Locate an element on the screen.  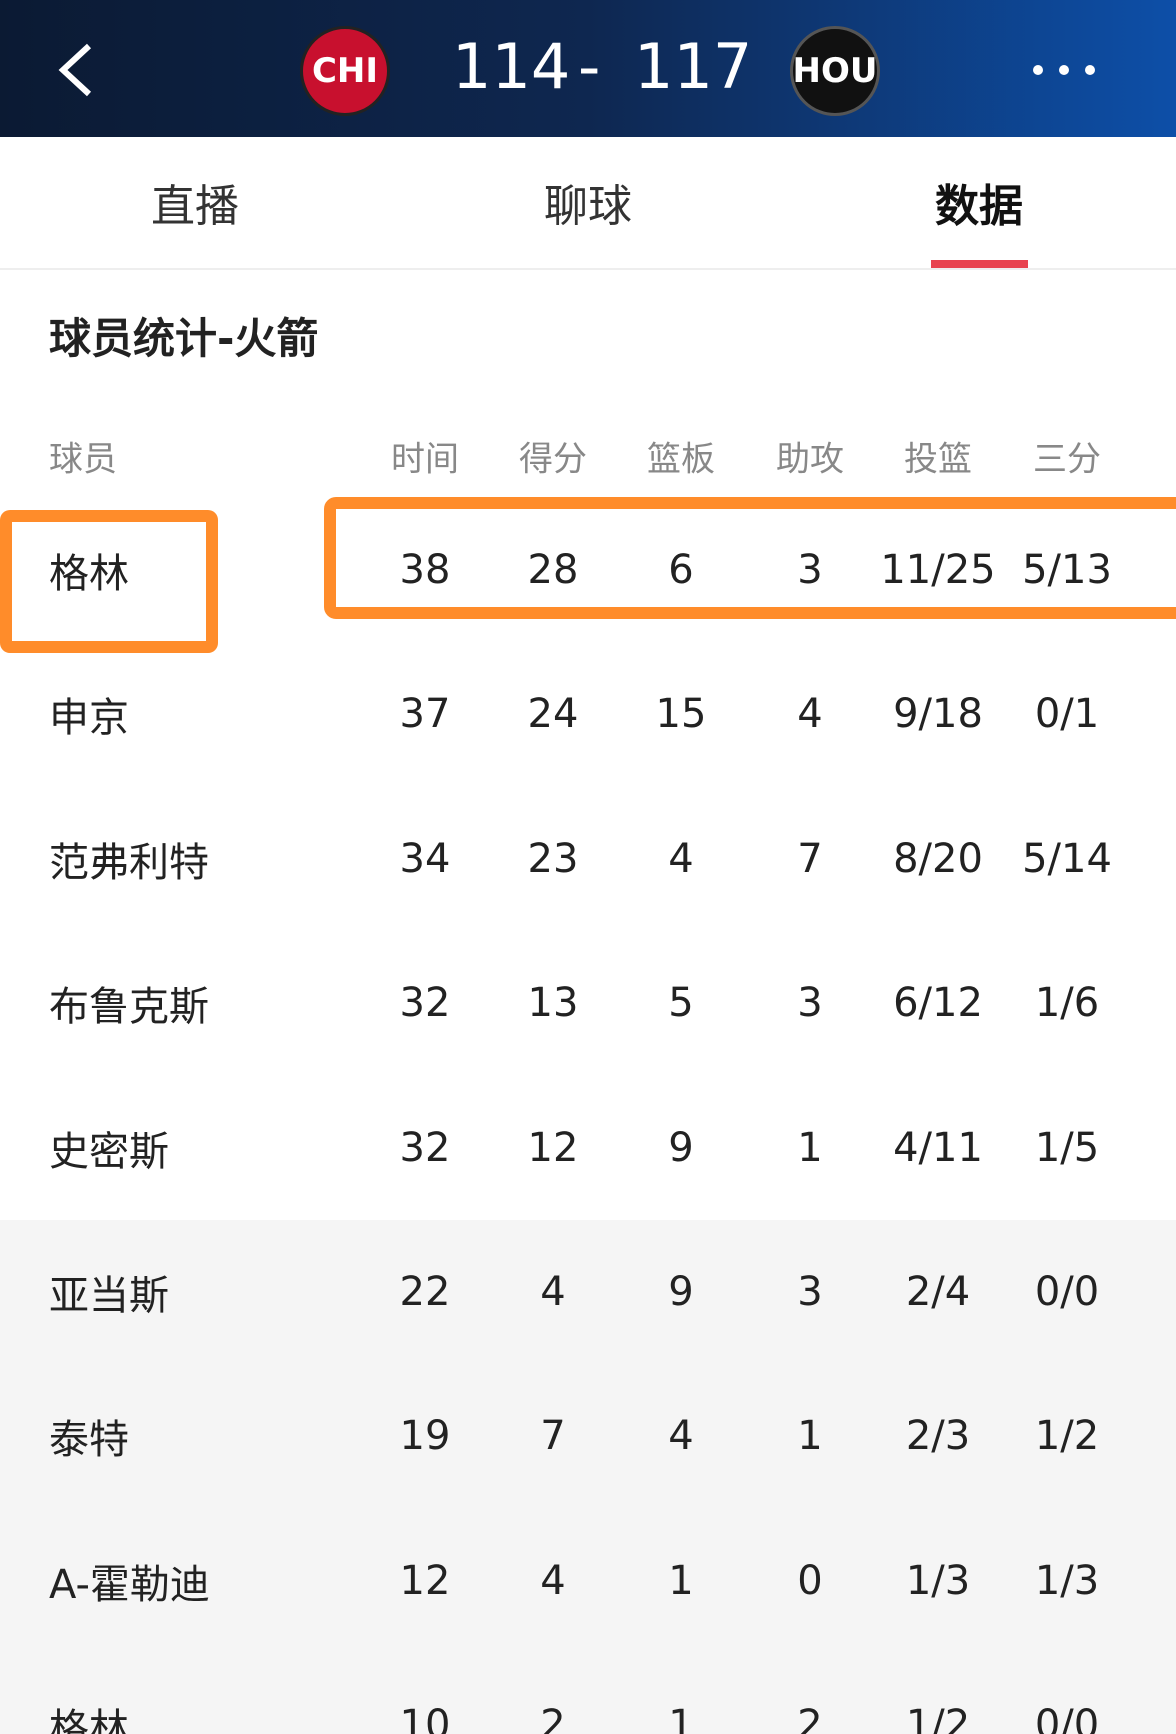
column-header: 投篮 is located at coordinates (938, 459).